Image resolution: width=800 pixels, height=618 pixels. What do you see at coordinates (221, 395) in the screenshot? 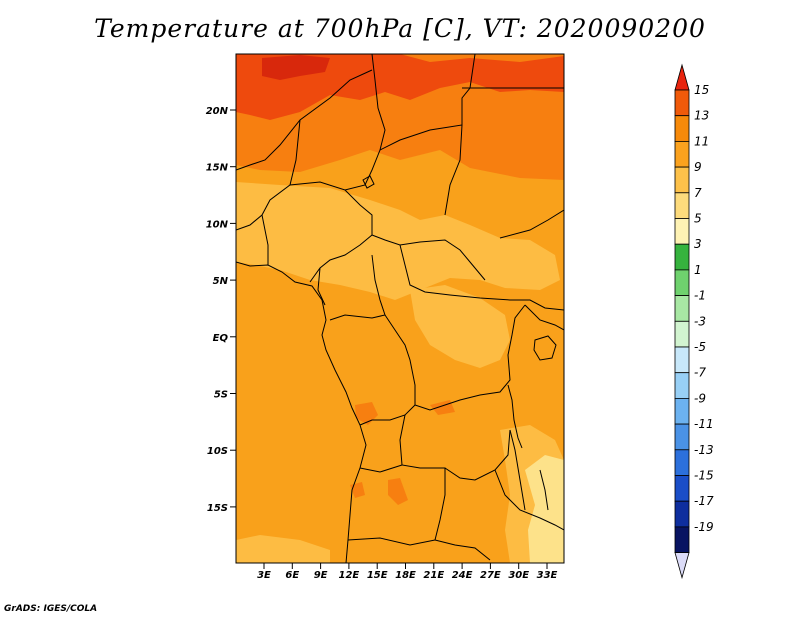
I see `lat-tick-label: 5S` at bounding box center [221, 395].